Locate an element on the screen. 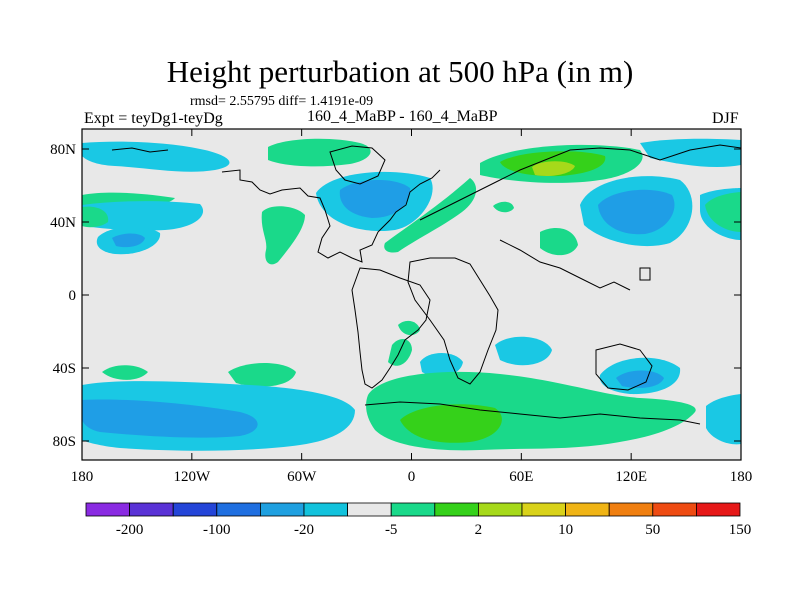 The height and width of the screenshot is (600, 800). contour-region-east-edge-green is located at coordinates (723, 212).